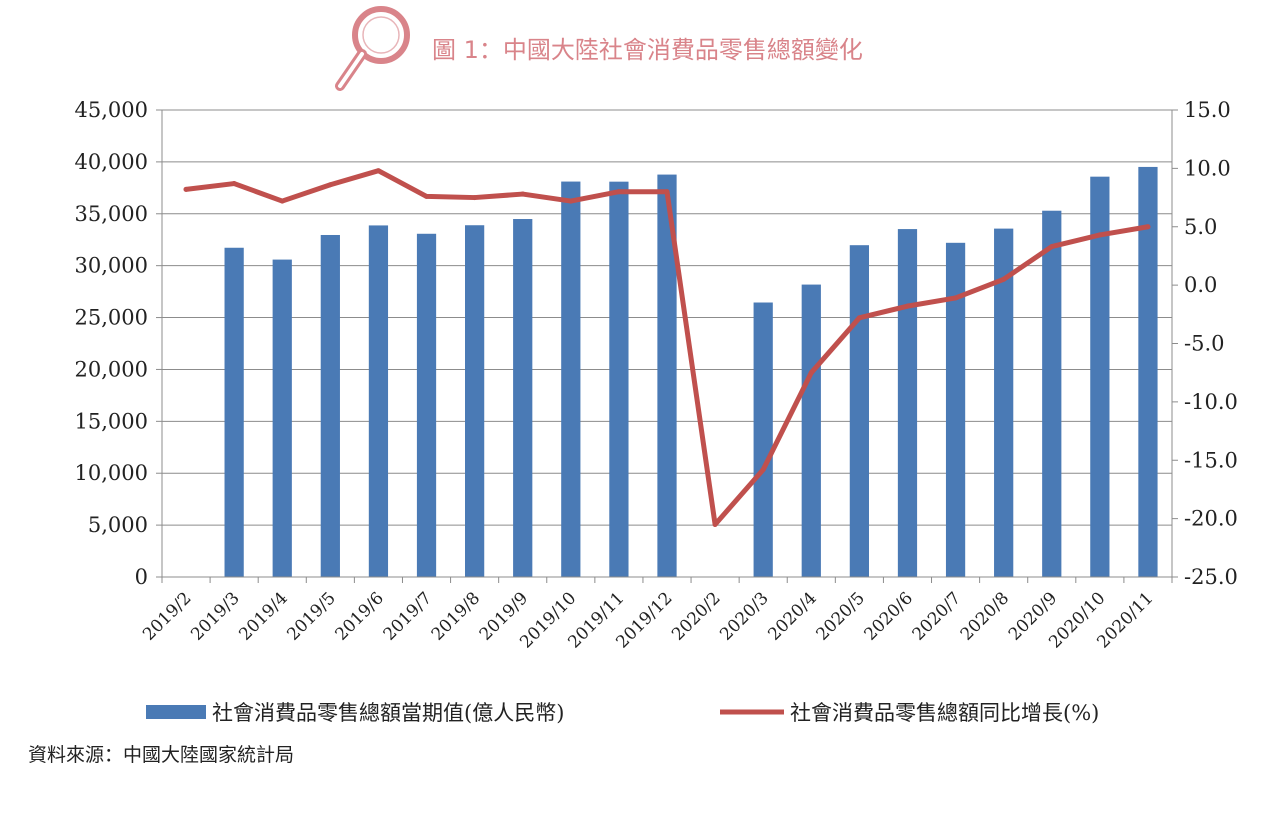 This screenshot has height=818, width=1271. I want to click on right-tick-label: 0.0, so click(1200, 285).